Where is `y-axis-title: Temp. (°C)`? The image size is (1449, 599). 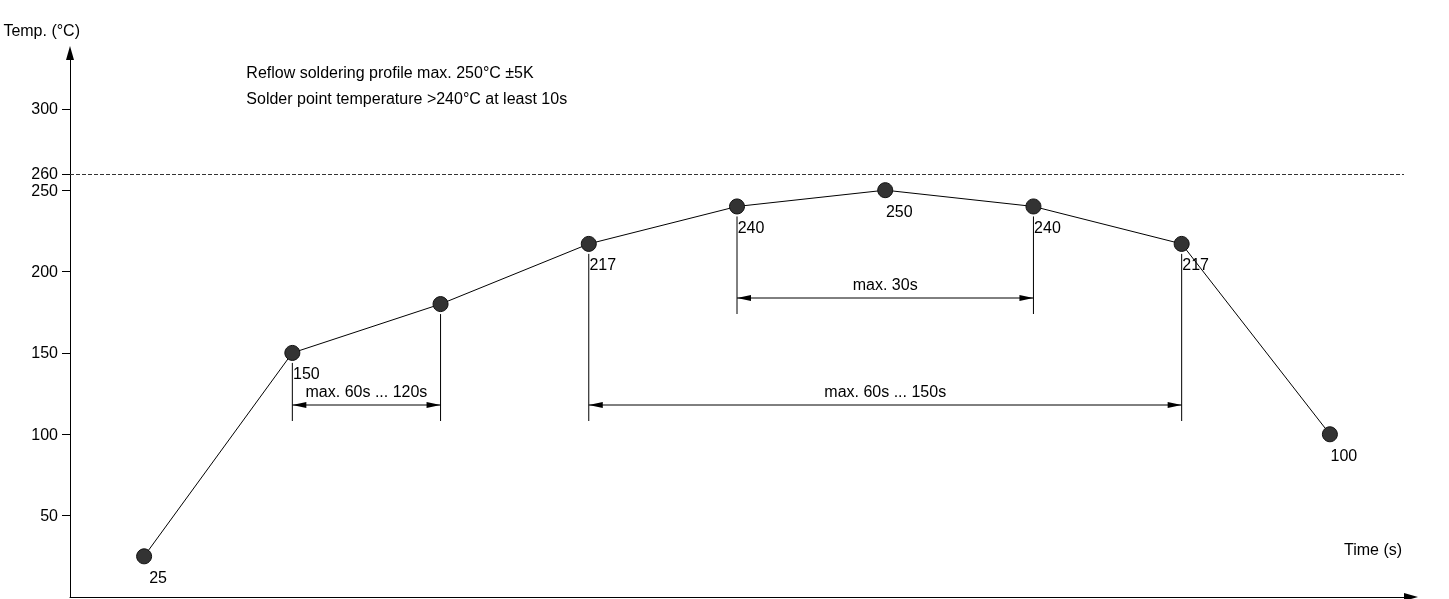
y-axis-title: Temp. (°C) is located at coordinates (41, 30).